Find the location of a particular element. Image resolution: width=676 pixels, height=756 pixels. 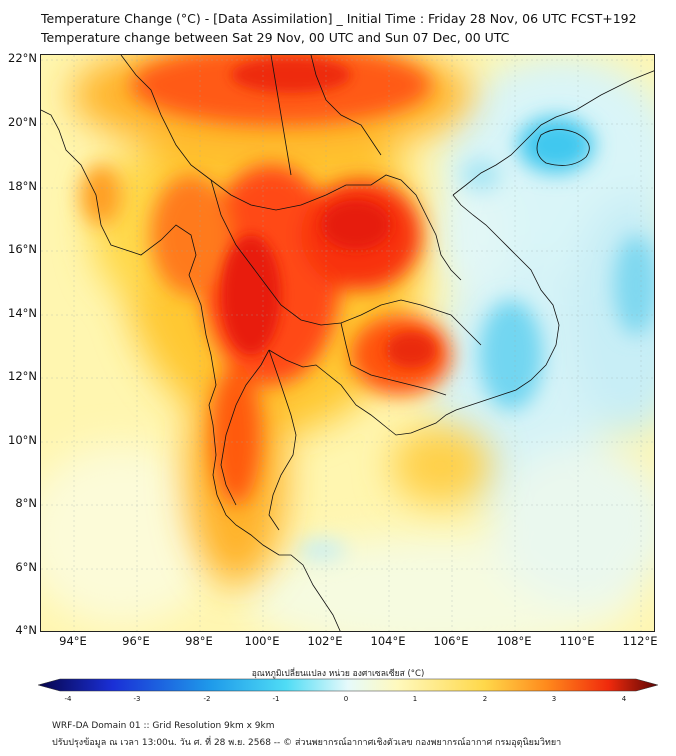

lat-label-14n: 14°N is located at coordinates (22, 313).